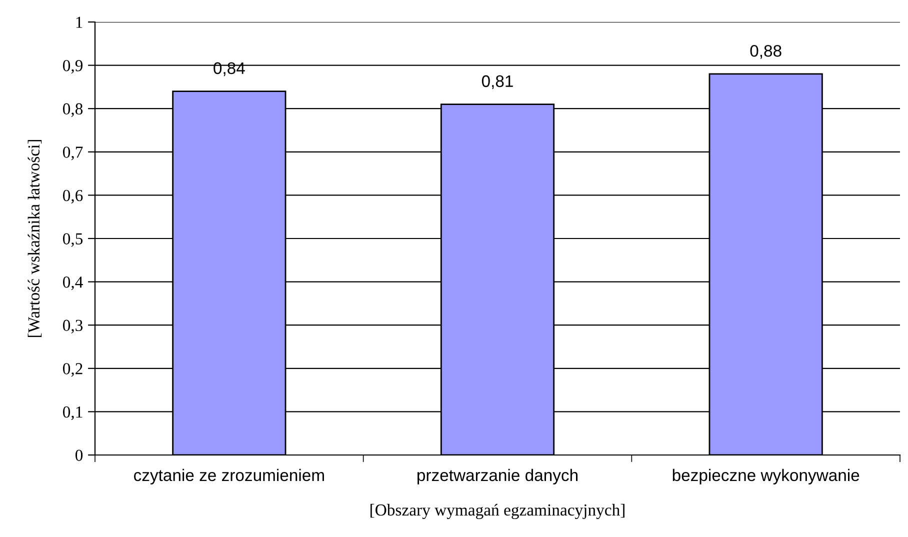  I want to click on data-label: 0,81, so click(497, 82).